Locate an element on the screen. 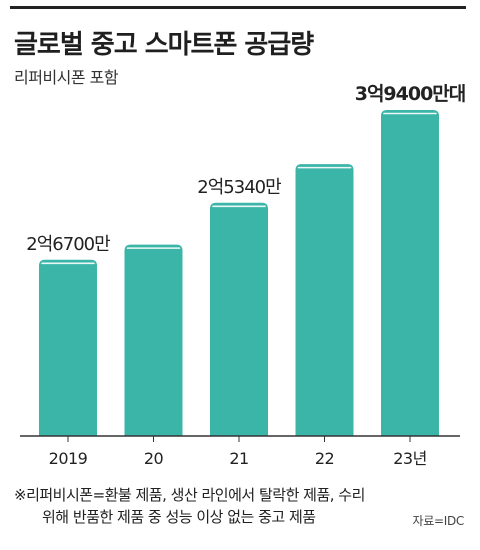 The height and width of the screenshot is (550, 480). chart-subtitle: 리퍼비시폰 포함 is located at coordinates (66, 77).